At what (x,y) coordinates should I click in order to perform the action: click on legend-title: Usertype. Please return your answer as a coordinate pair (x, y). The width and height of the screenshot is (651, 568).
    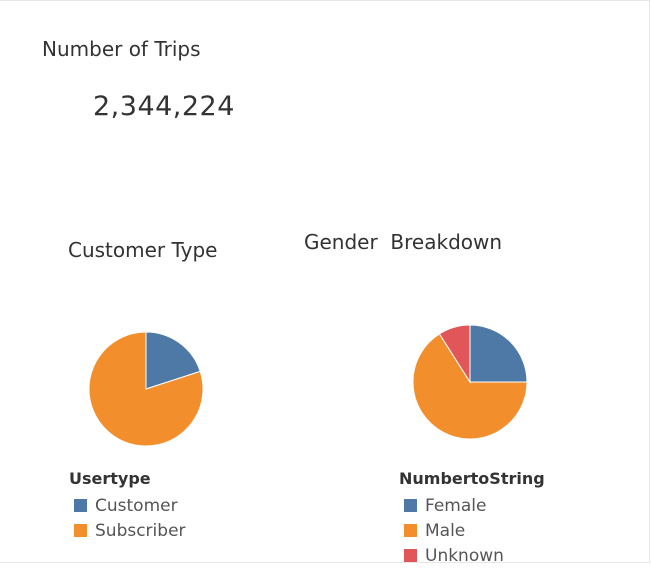
    Looking at the image, I should click on (110, 478).